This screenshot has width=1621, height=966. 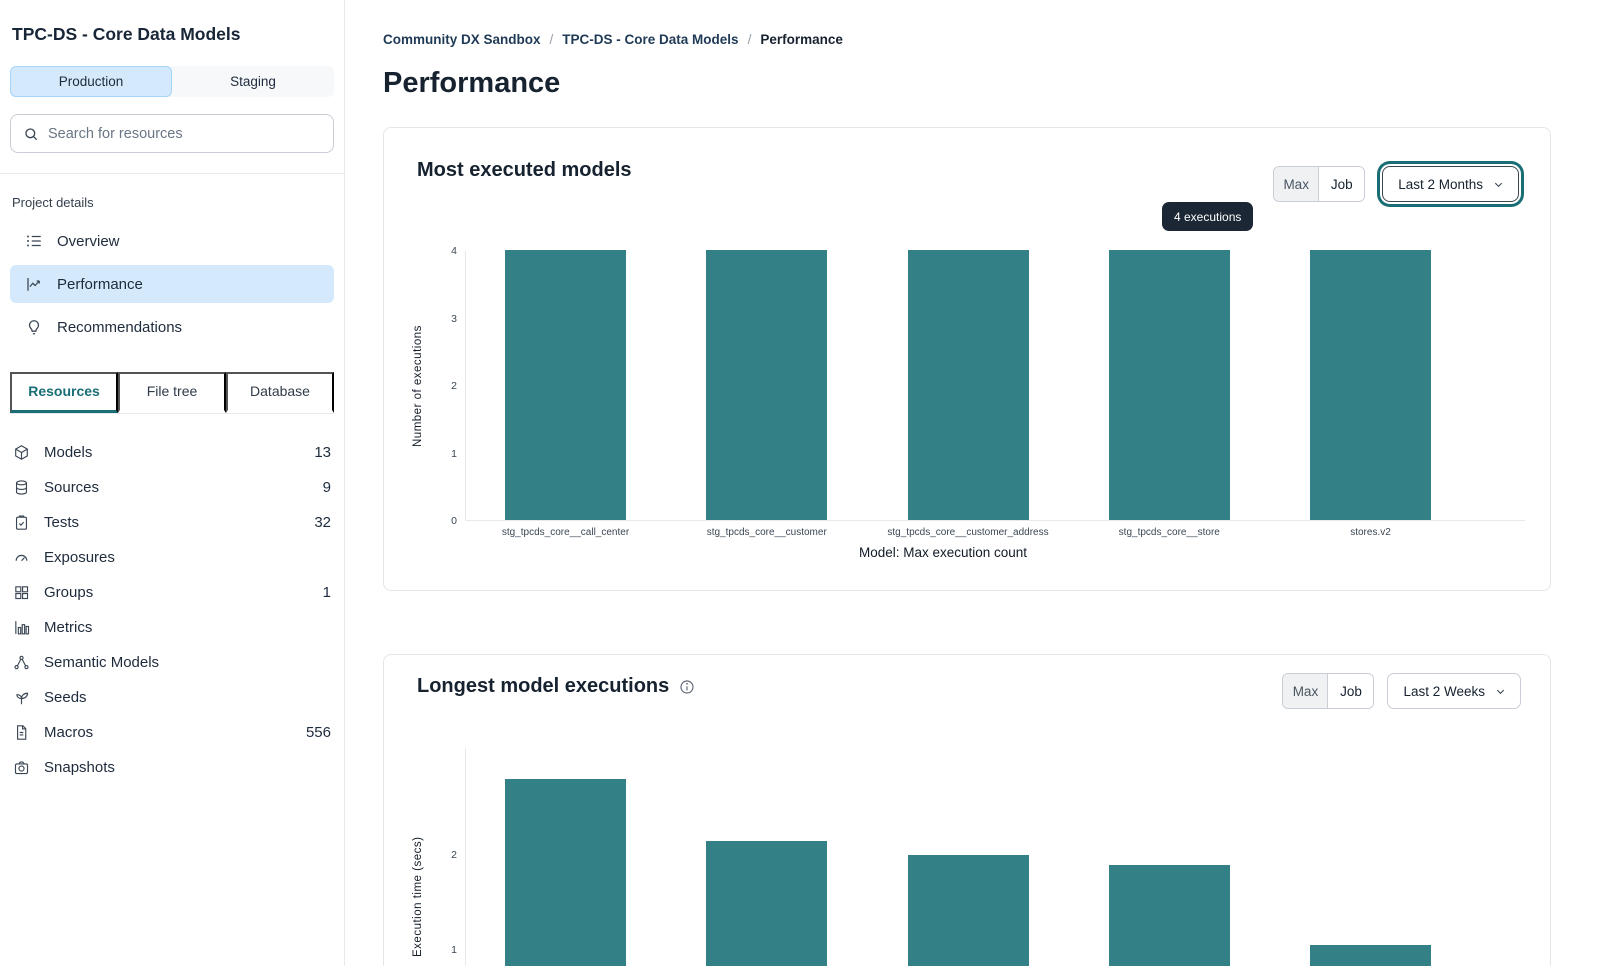 I want to click on resource-label: Semantic Models, so click(x=102, y=662).